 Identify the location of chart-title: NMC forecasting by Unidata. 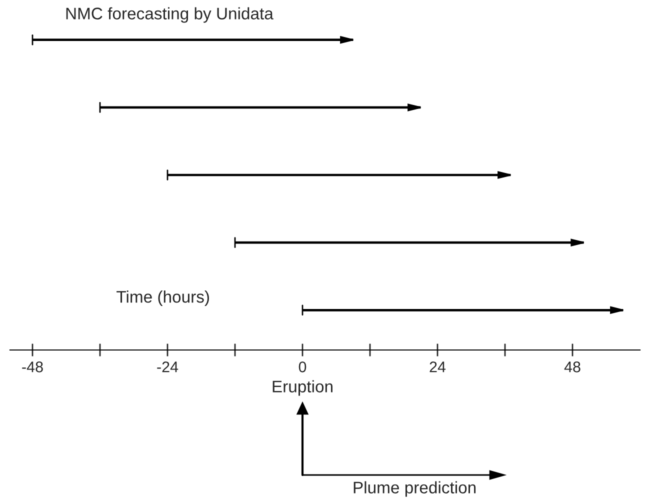
(170, 15).